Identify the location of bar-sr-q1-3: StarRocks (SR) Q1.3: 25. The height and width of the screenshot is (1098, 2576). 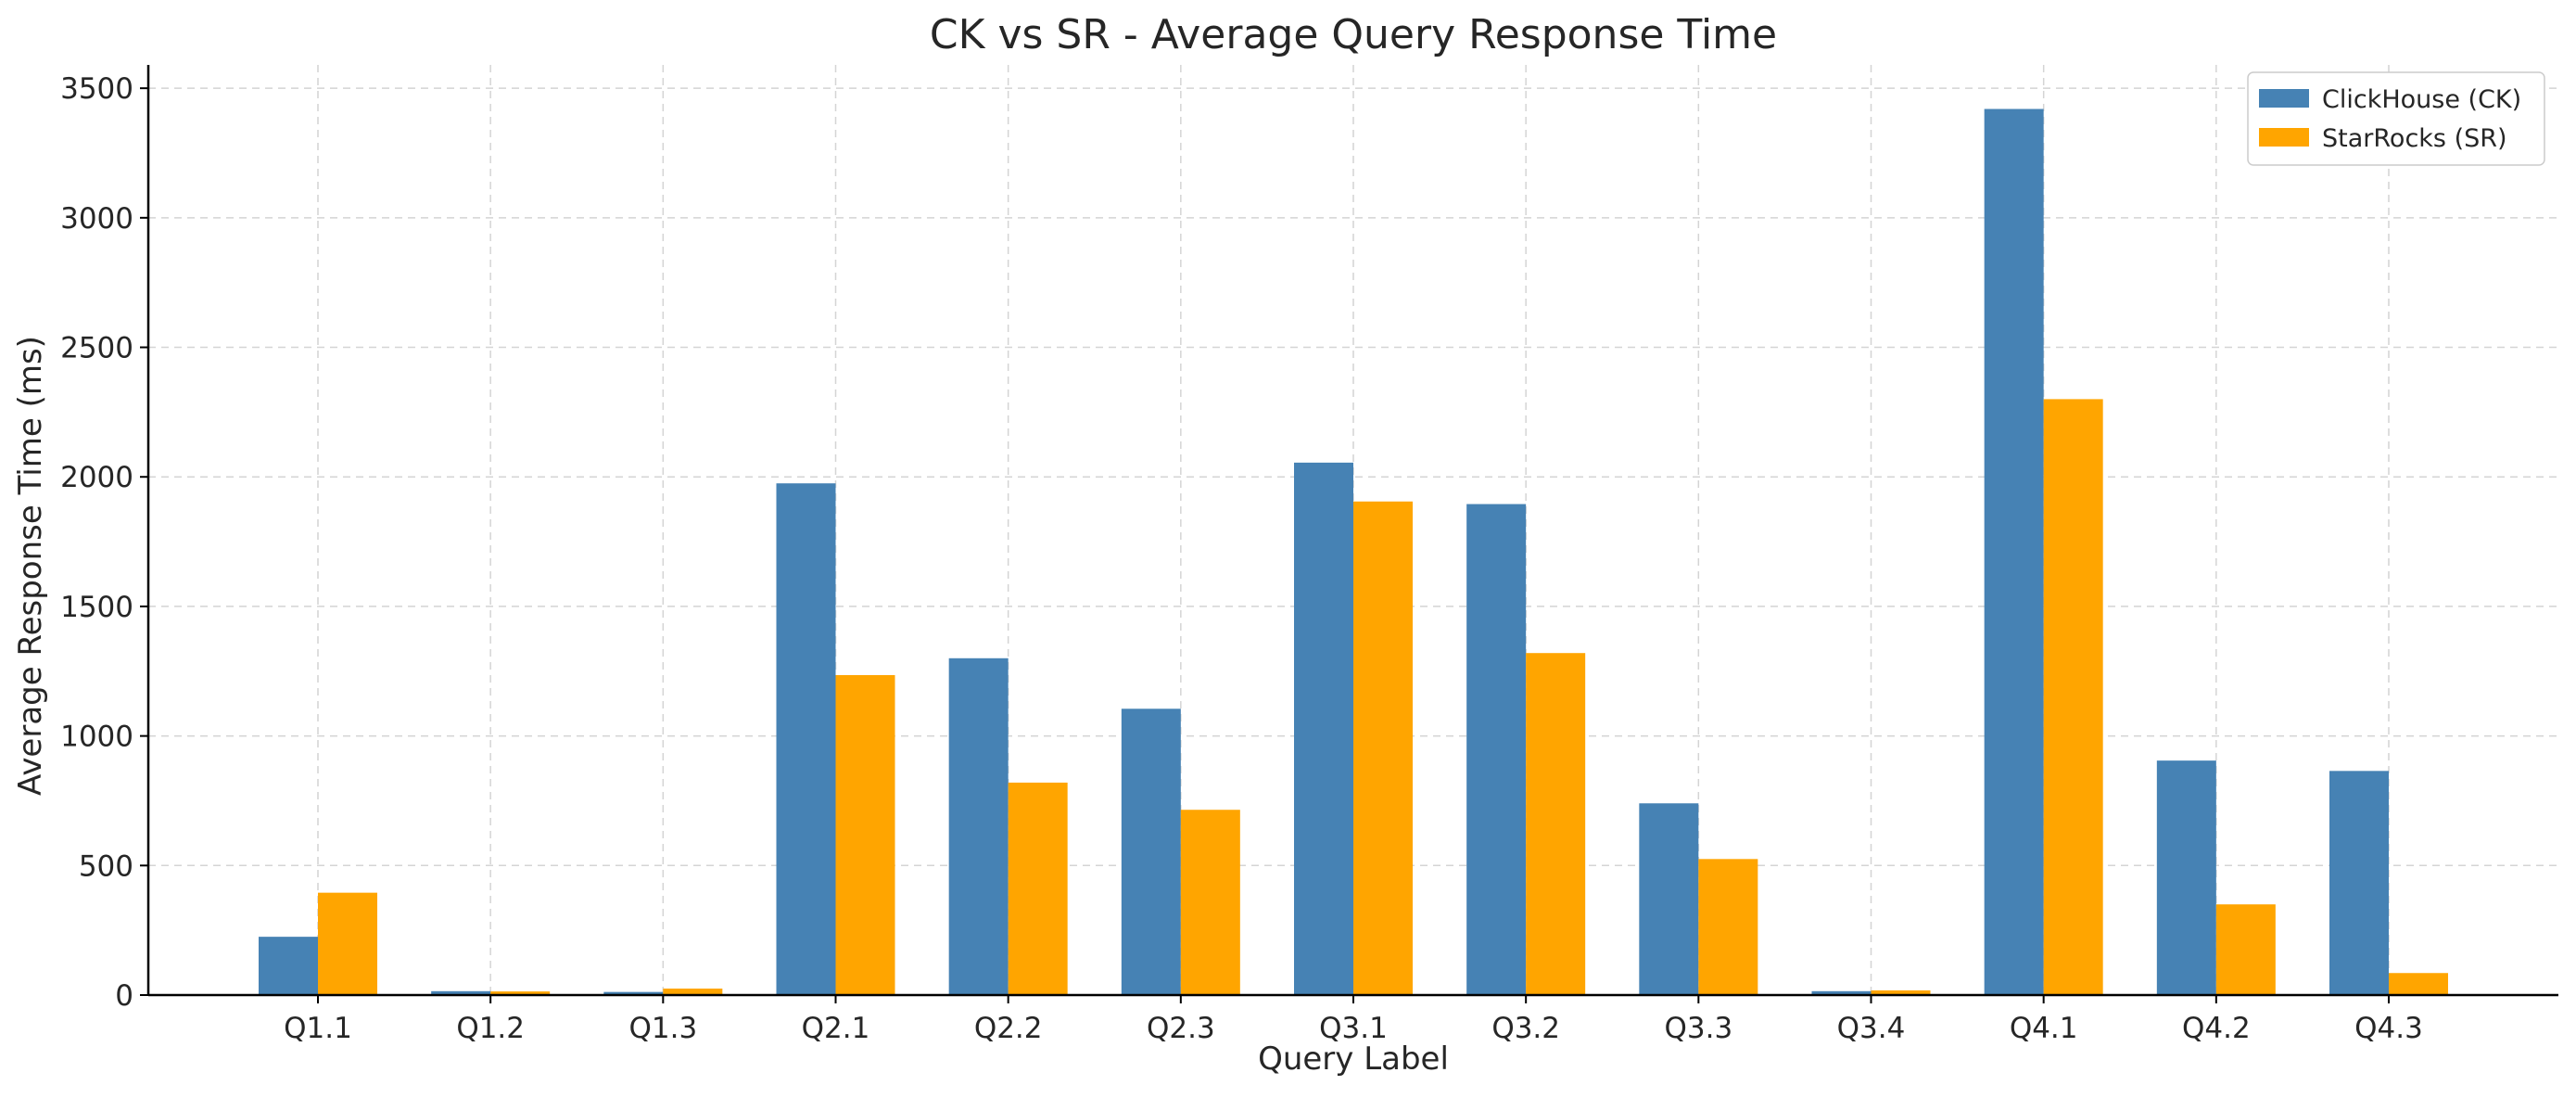
(693, 992).